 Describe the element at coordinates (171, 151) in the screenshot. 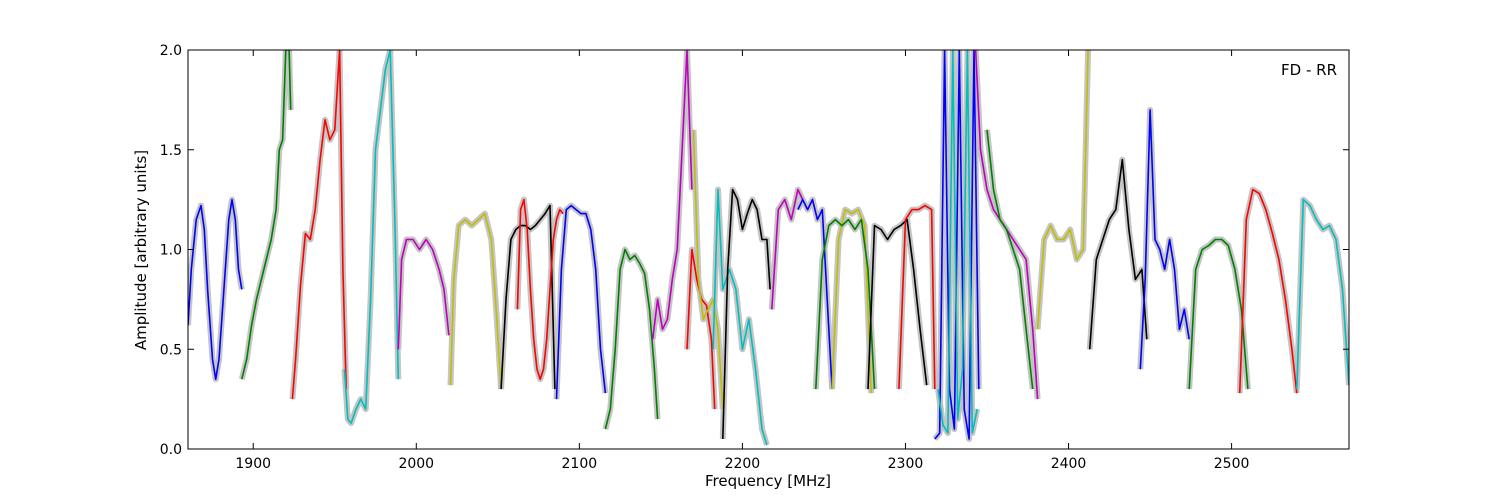

I see `y-tick-label: 1.5` at that location.